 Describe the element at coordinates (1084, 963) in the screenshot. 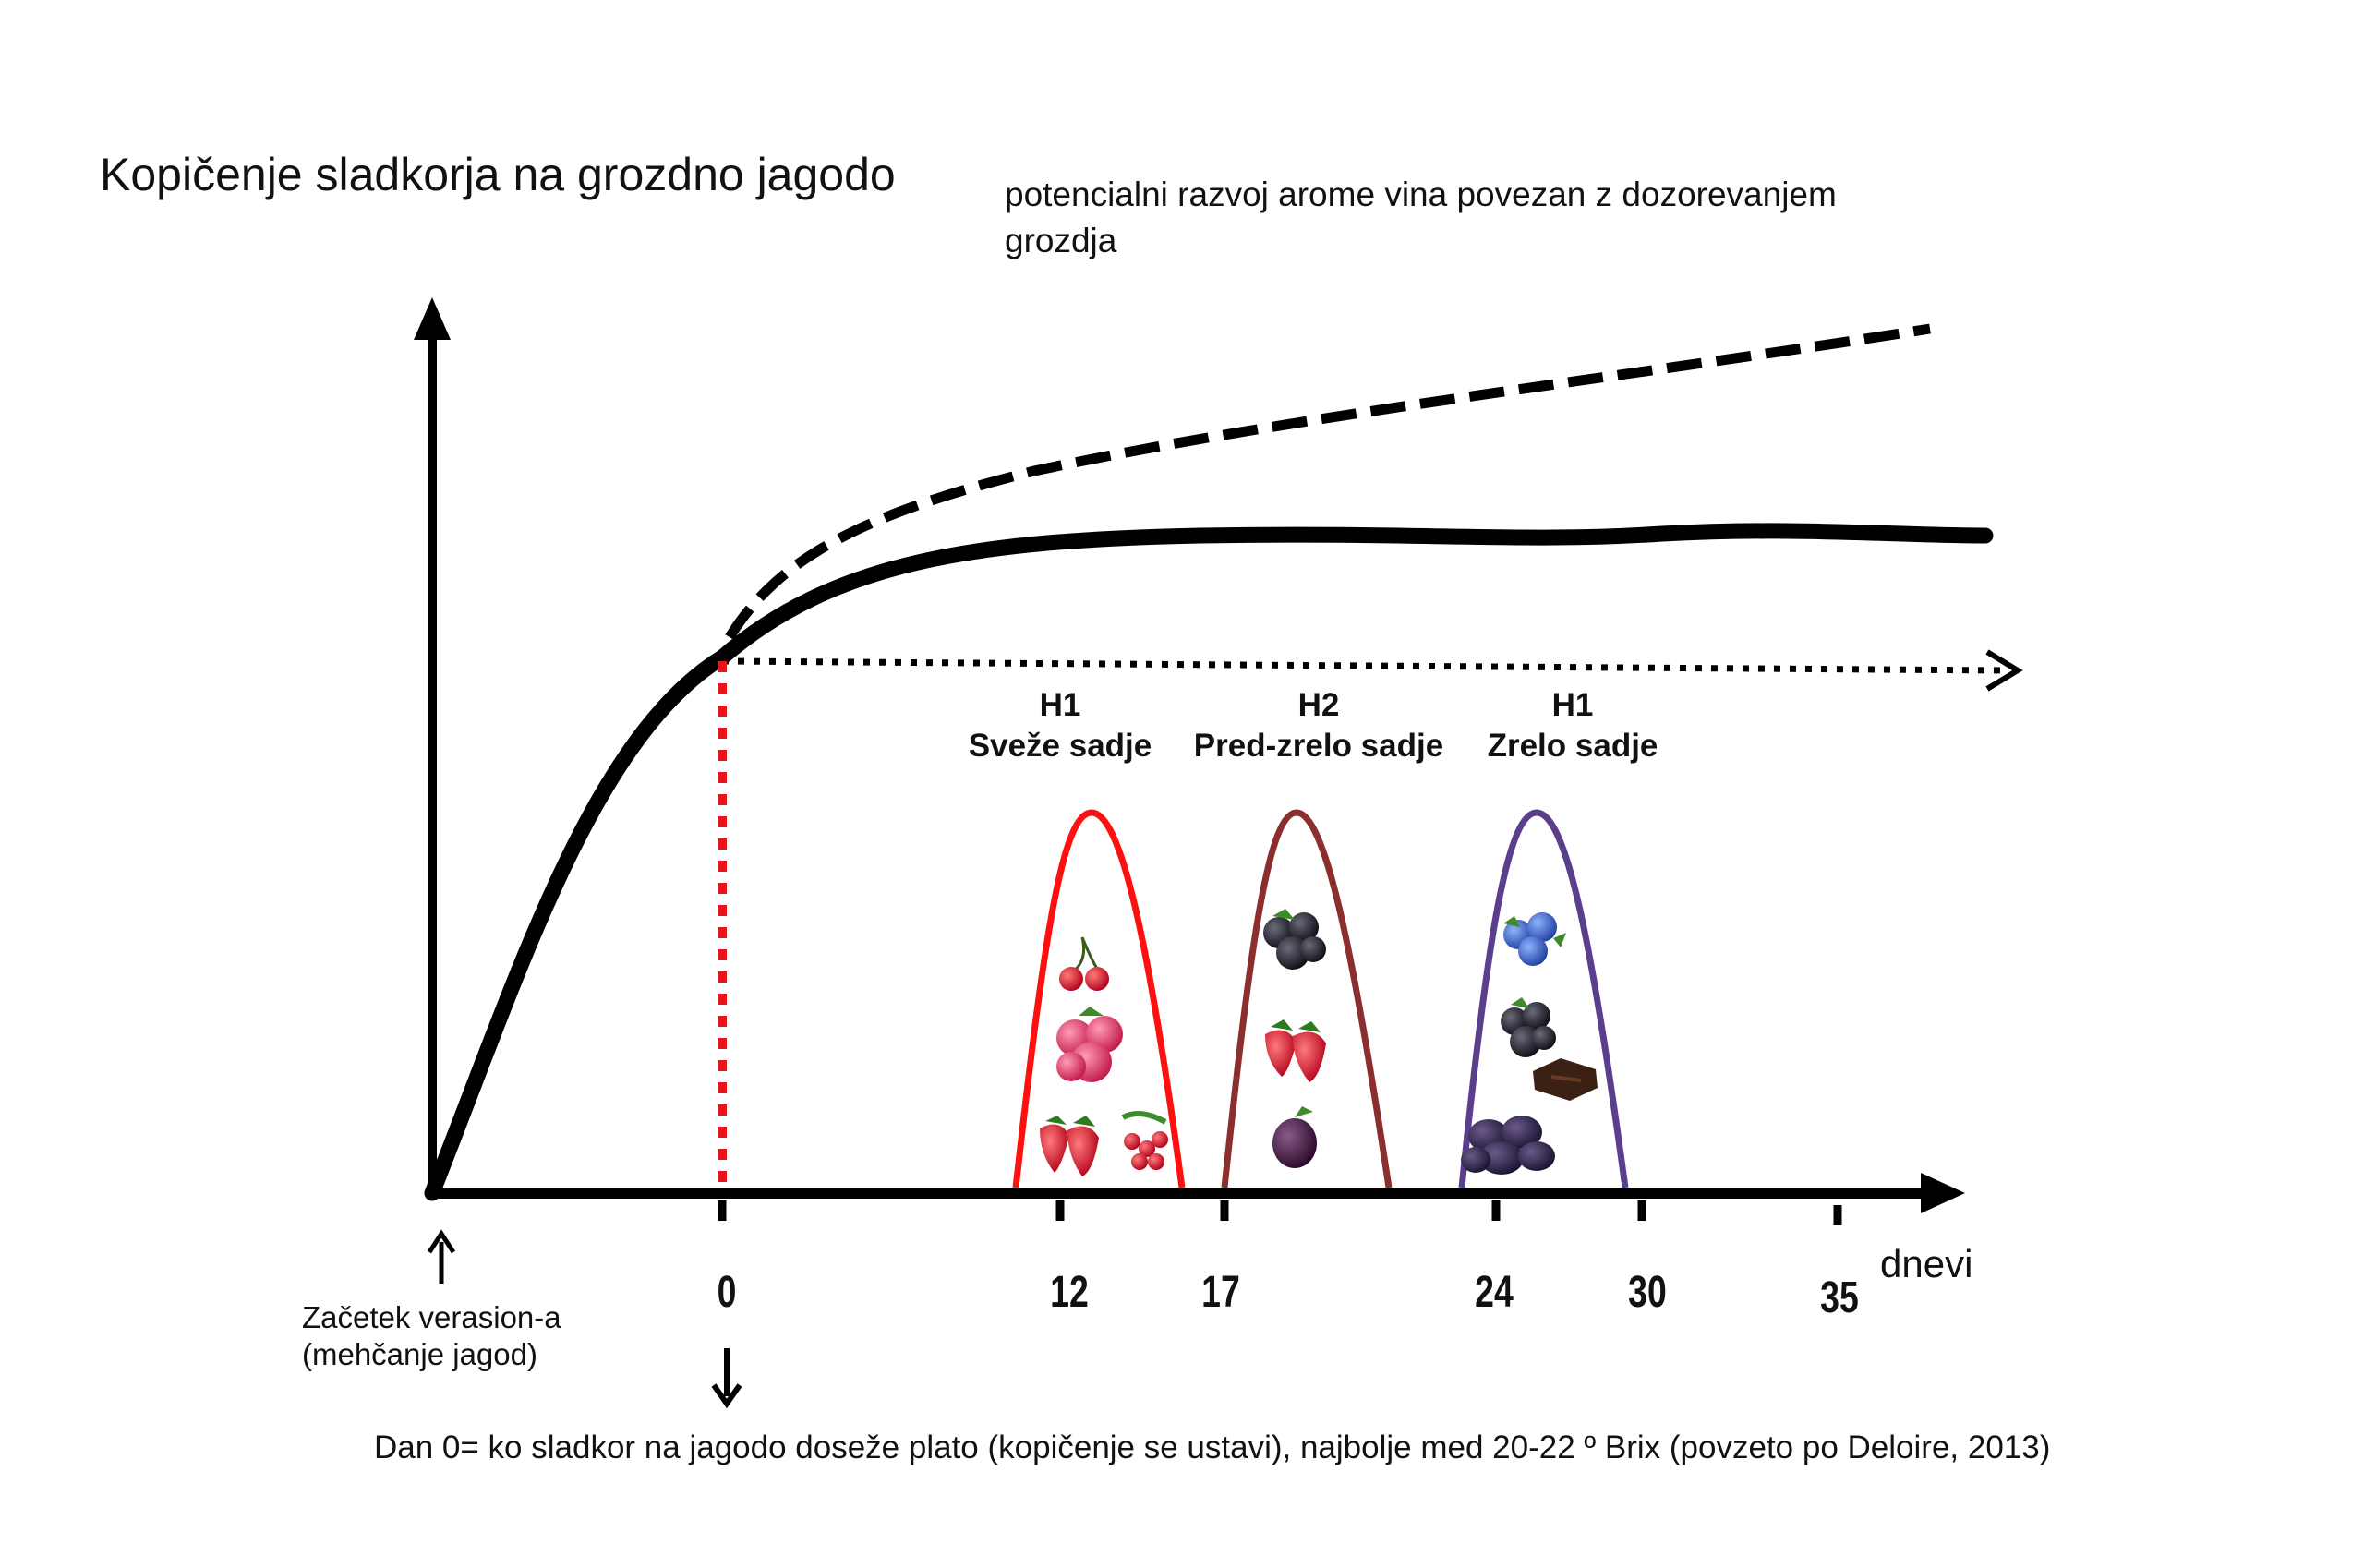

I see `cherry-icon` at that location.